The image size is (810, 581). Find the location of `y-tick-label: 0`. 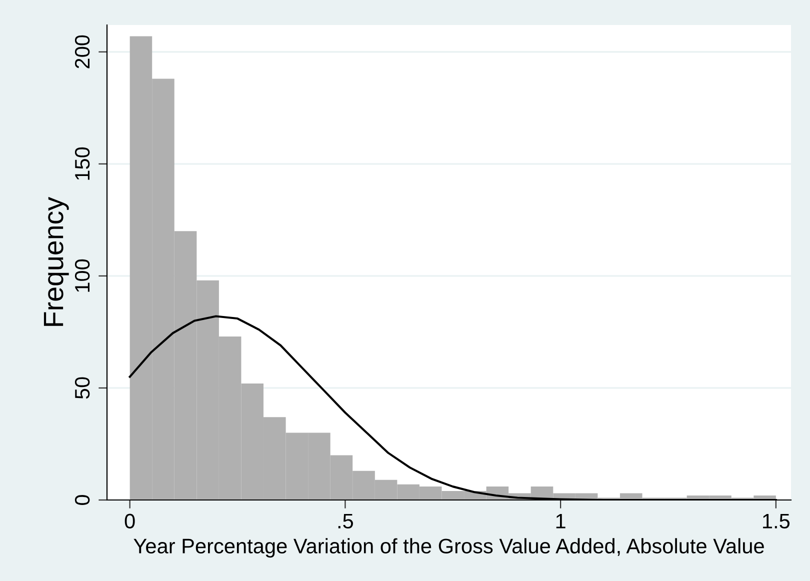

y-tick-label: 0 is located at coordinates (82, 500).